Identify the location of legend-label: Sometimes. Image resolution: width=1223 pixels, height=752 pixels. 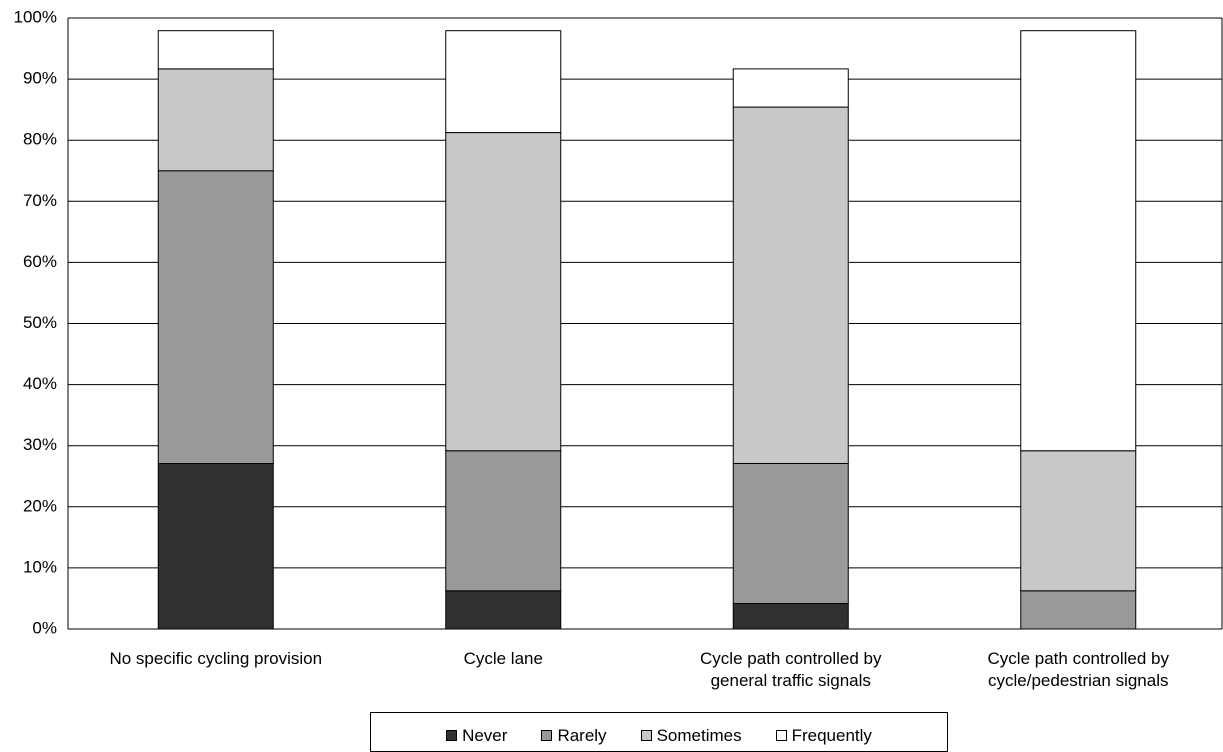
(699, 735).